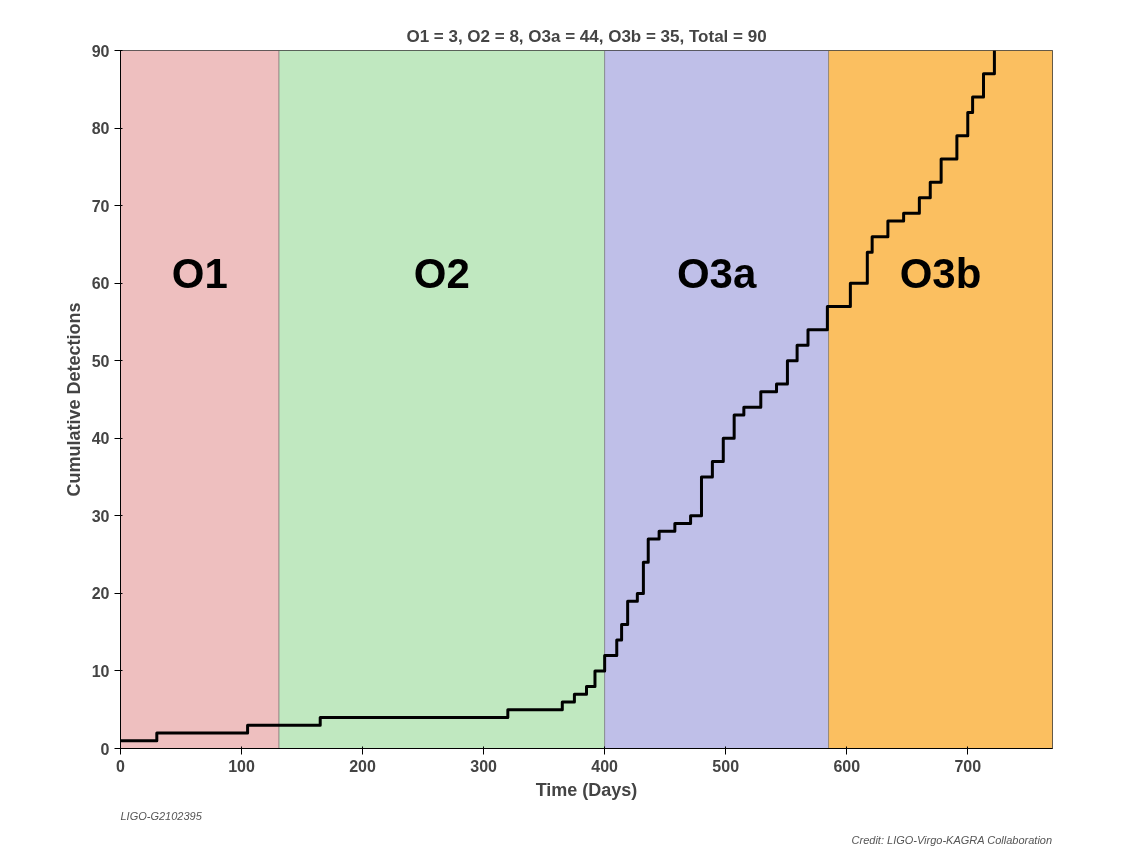 Image resolution: width=1127 pixels, height=850 pixels. I want to click on x-tick-label: 100, so click(241, 766).